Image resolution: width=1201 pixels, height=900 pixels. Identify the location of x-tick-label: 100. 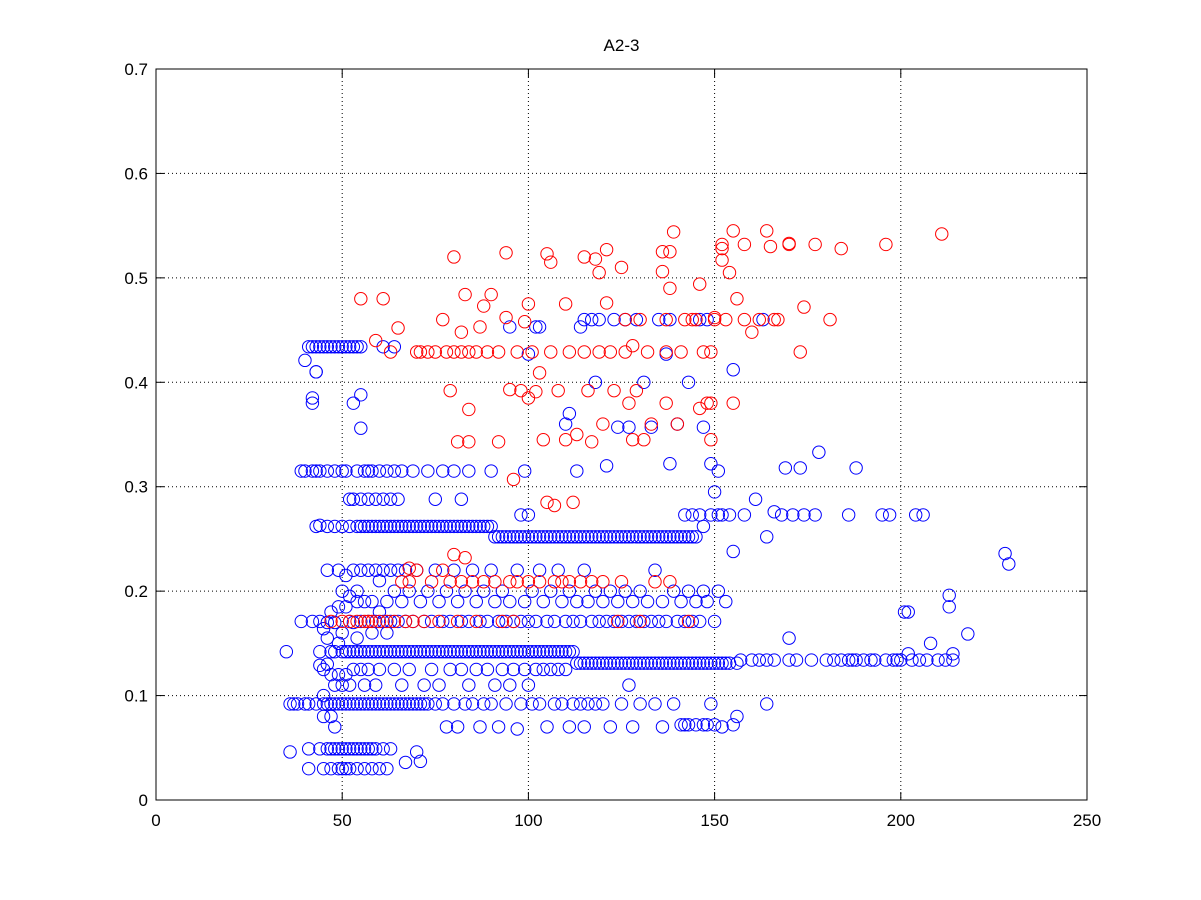
(528, 820).